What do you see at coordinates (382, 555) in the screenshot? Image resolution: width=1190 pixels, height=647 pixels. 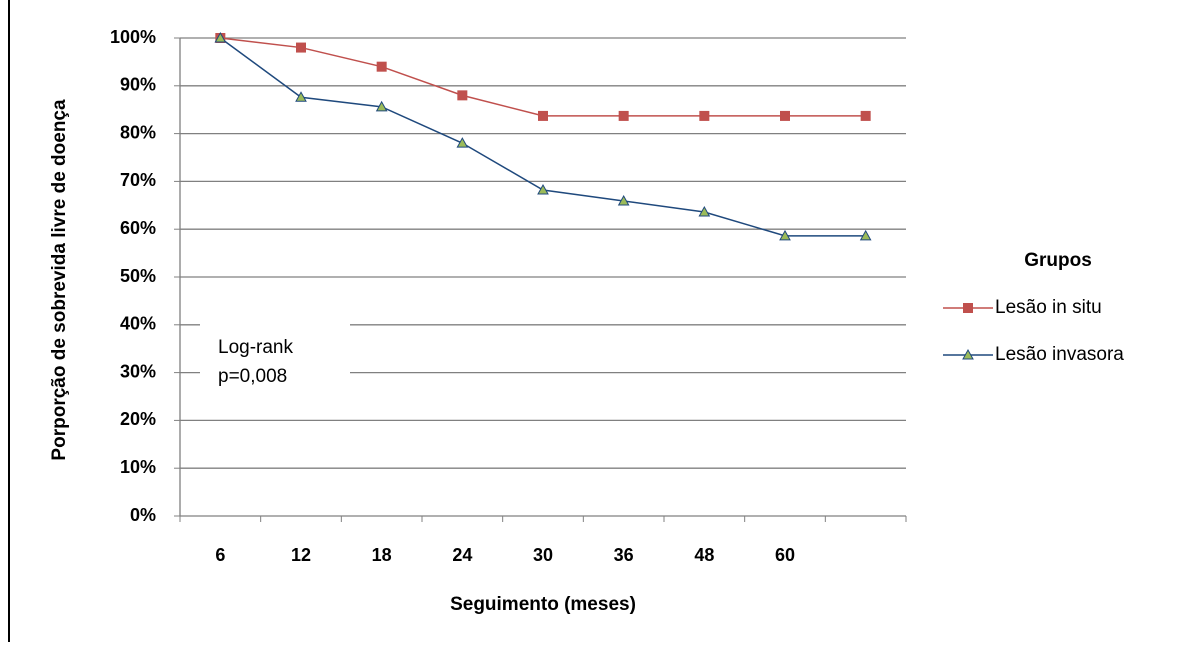 I see `x-tick-label: 18` at bounding box center [382, 555].